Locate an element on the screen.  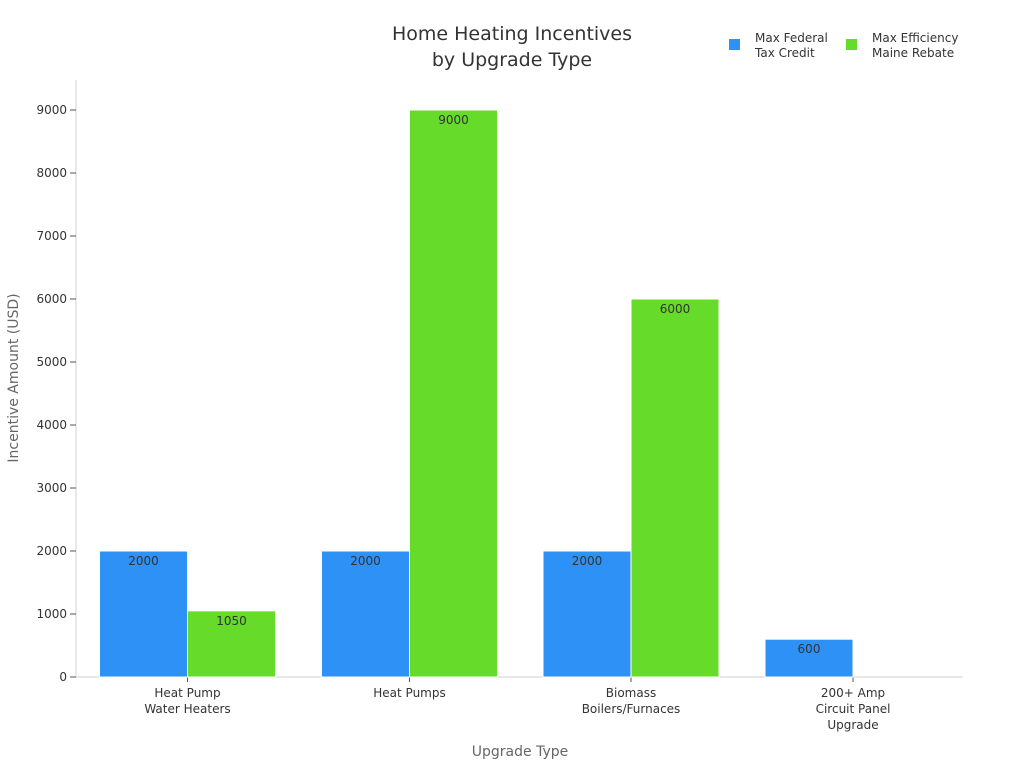
legend-entry-label: Maine Rebate is located at coordinates (913, 53).